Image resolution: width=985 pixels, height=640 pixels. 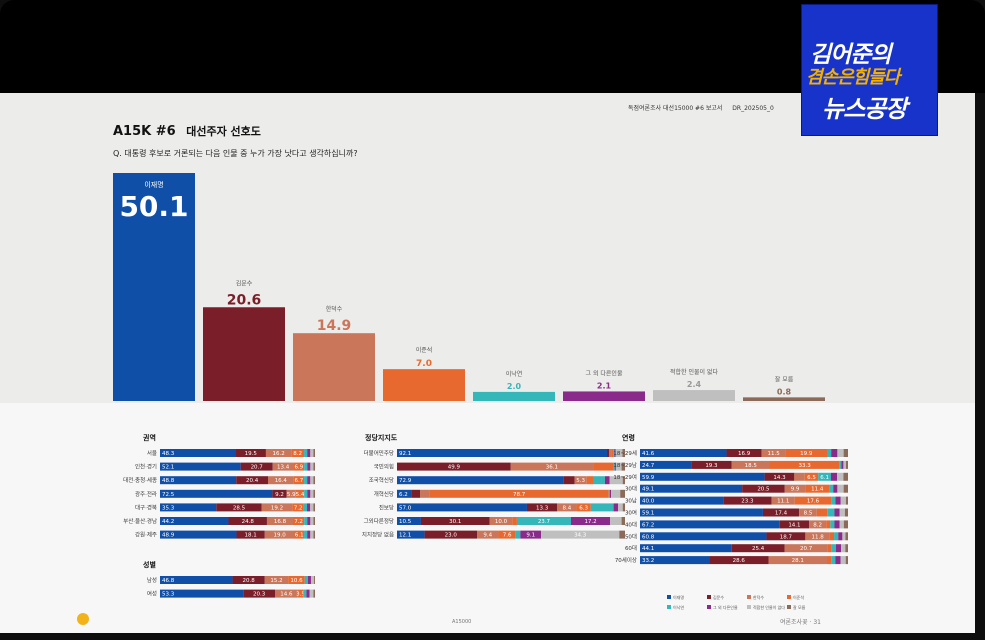 What do you see at coordinates (798, 561) in the screenshot?
I see `panel-age-val-9-2: 28.1` at bounding box center [798, 561].